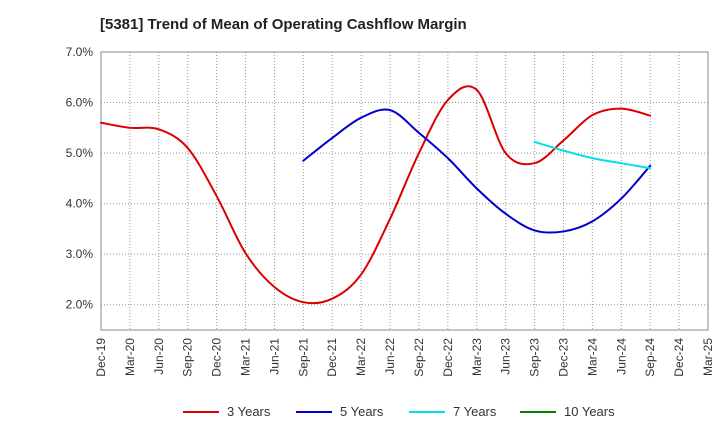 The image size is (720, 440). I want to click on x-tick-label: Mar-20, so click(130, 357).